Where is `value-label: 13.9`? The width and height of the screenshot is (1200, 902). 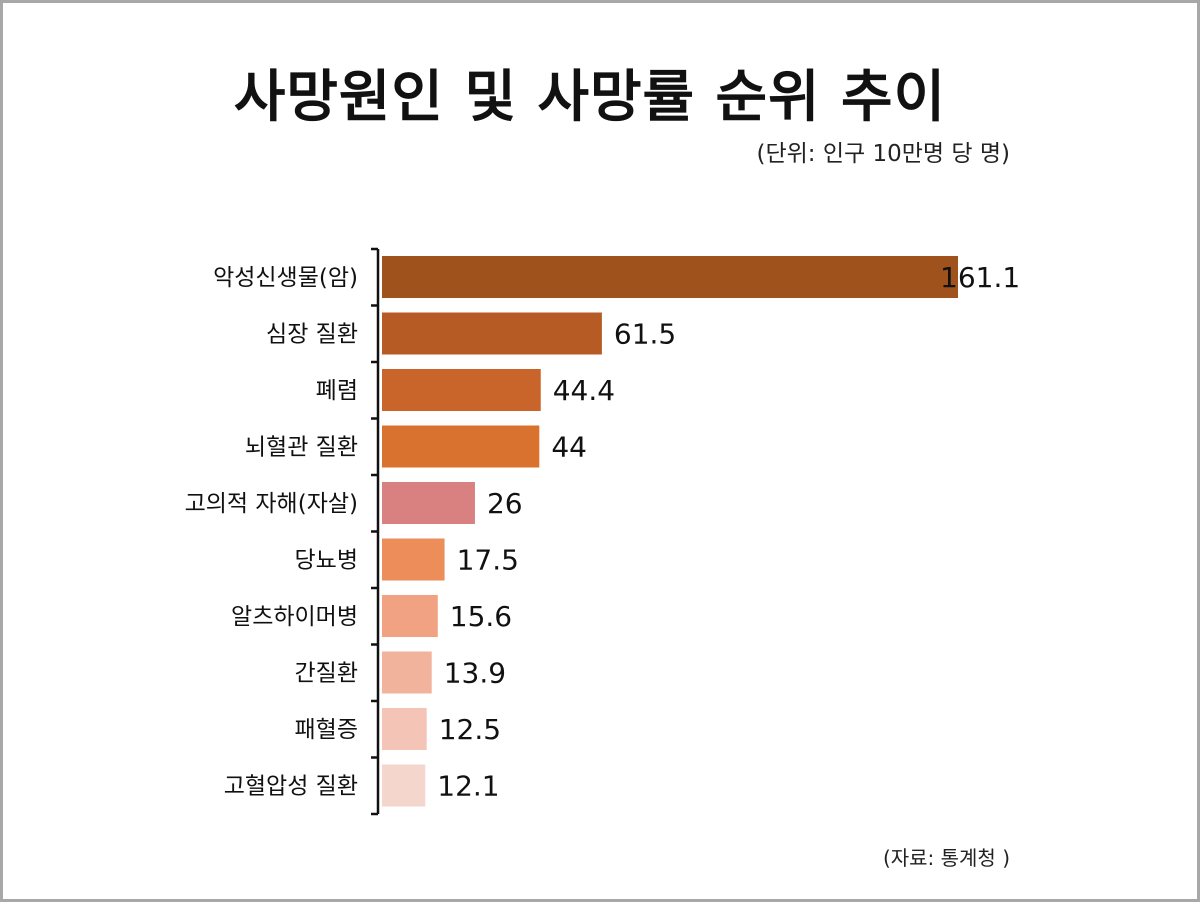 value-label: 13.9 is located at coordinates (475, 673).